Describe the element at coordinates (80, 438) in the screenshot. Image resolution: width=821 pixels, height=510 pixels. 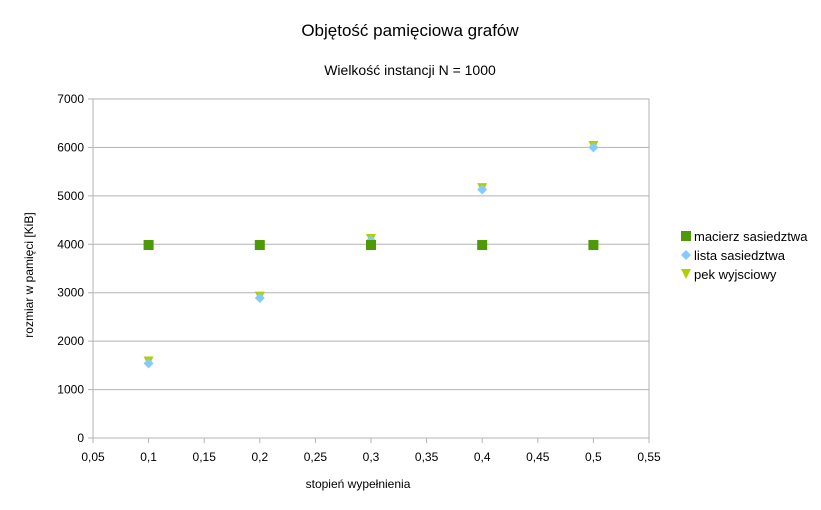
I see `y-tick-label: 0` at that location.